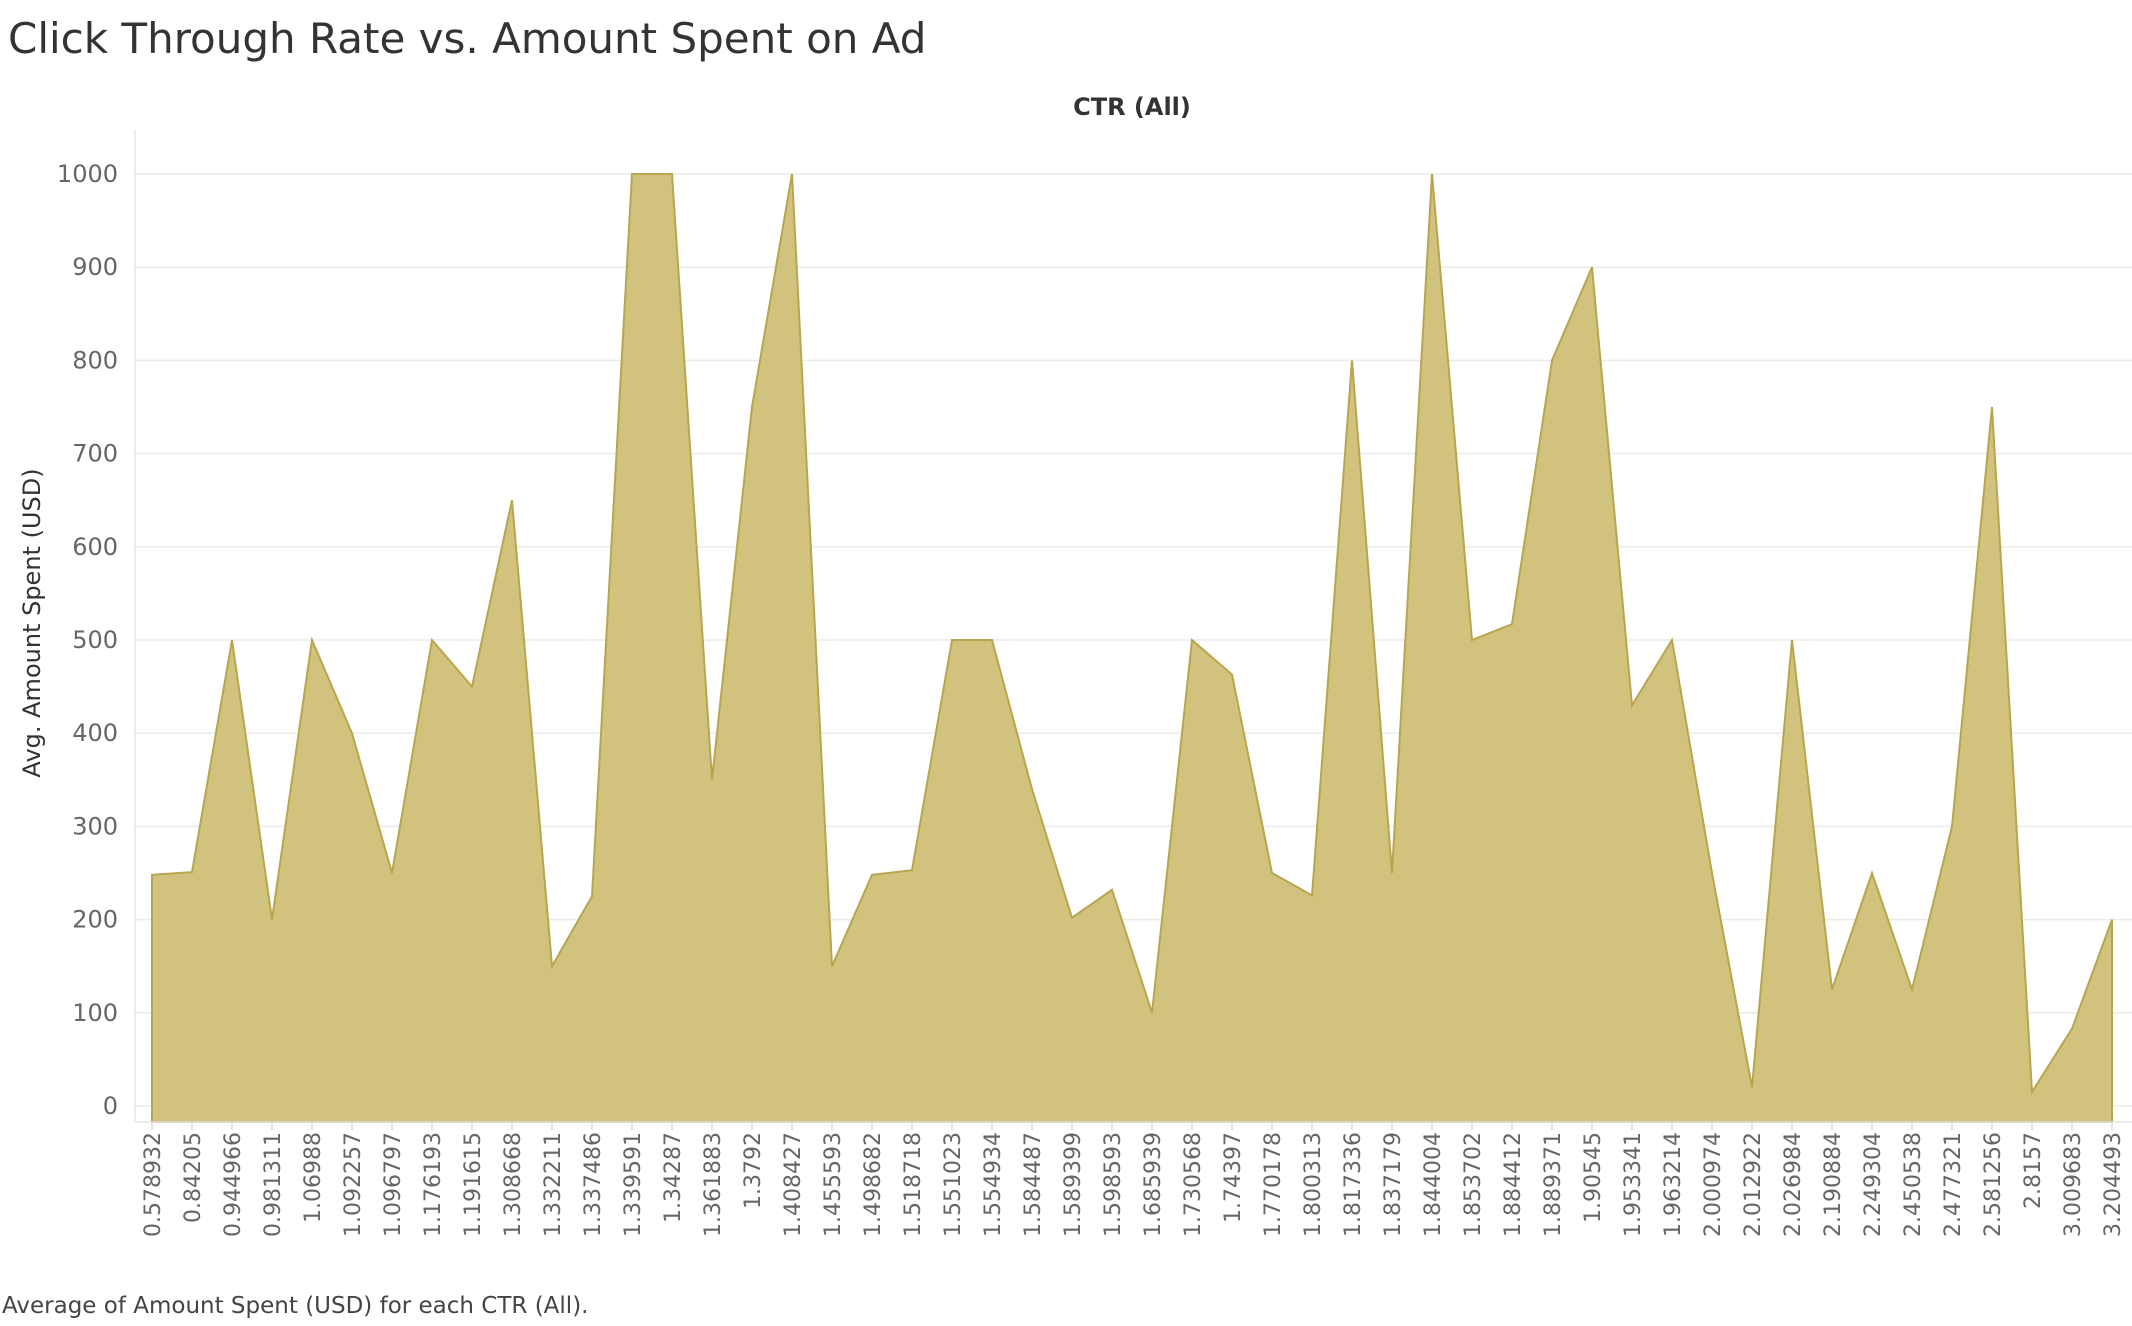  Describe the element at coordinates (633, 1184) in the screenshot. I see `x-tick-label: 1.339591` at that location.